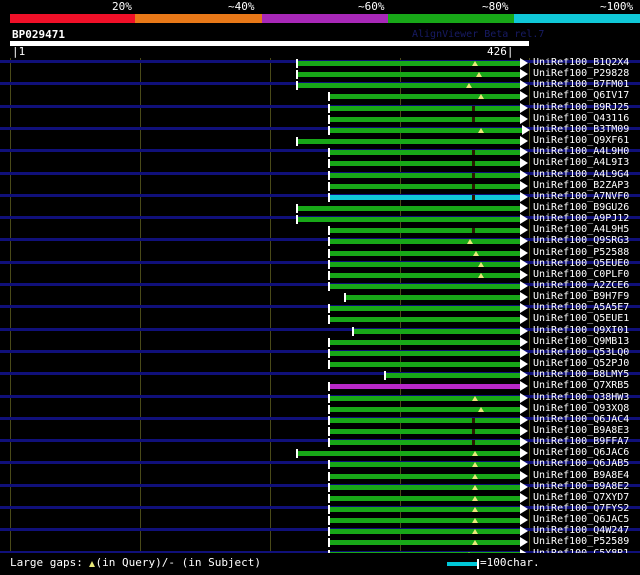  Describe the element at coordinates (581, 419) in the screenshot. I see `hit-label: UniRef100_Q6JAC4` at that location.